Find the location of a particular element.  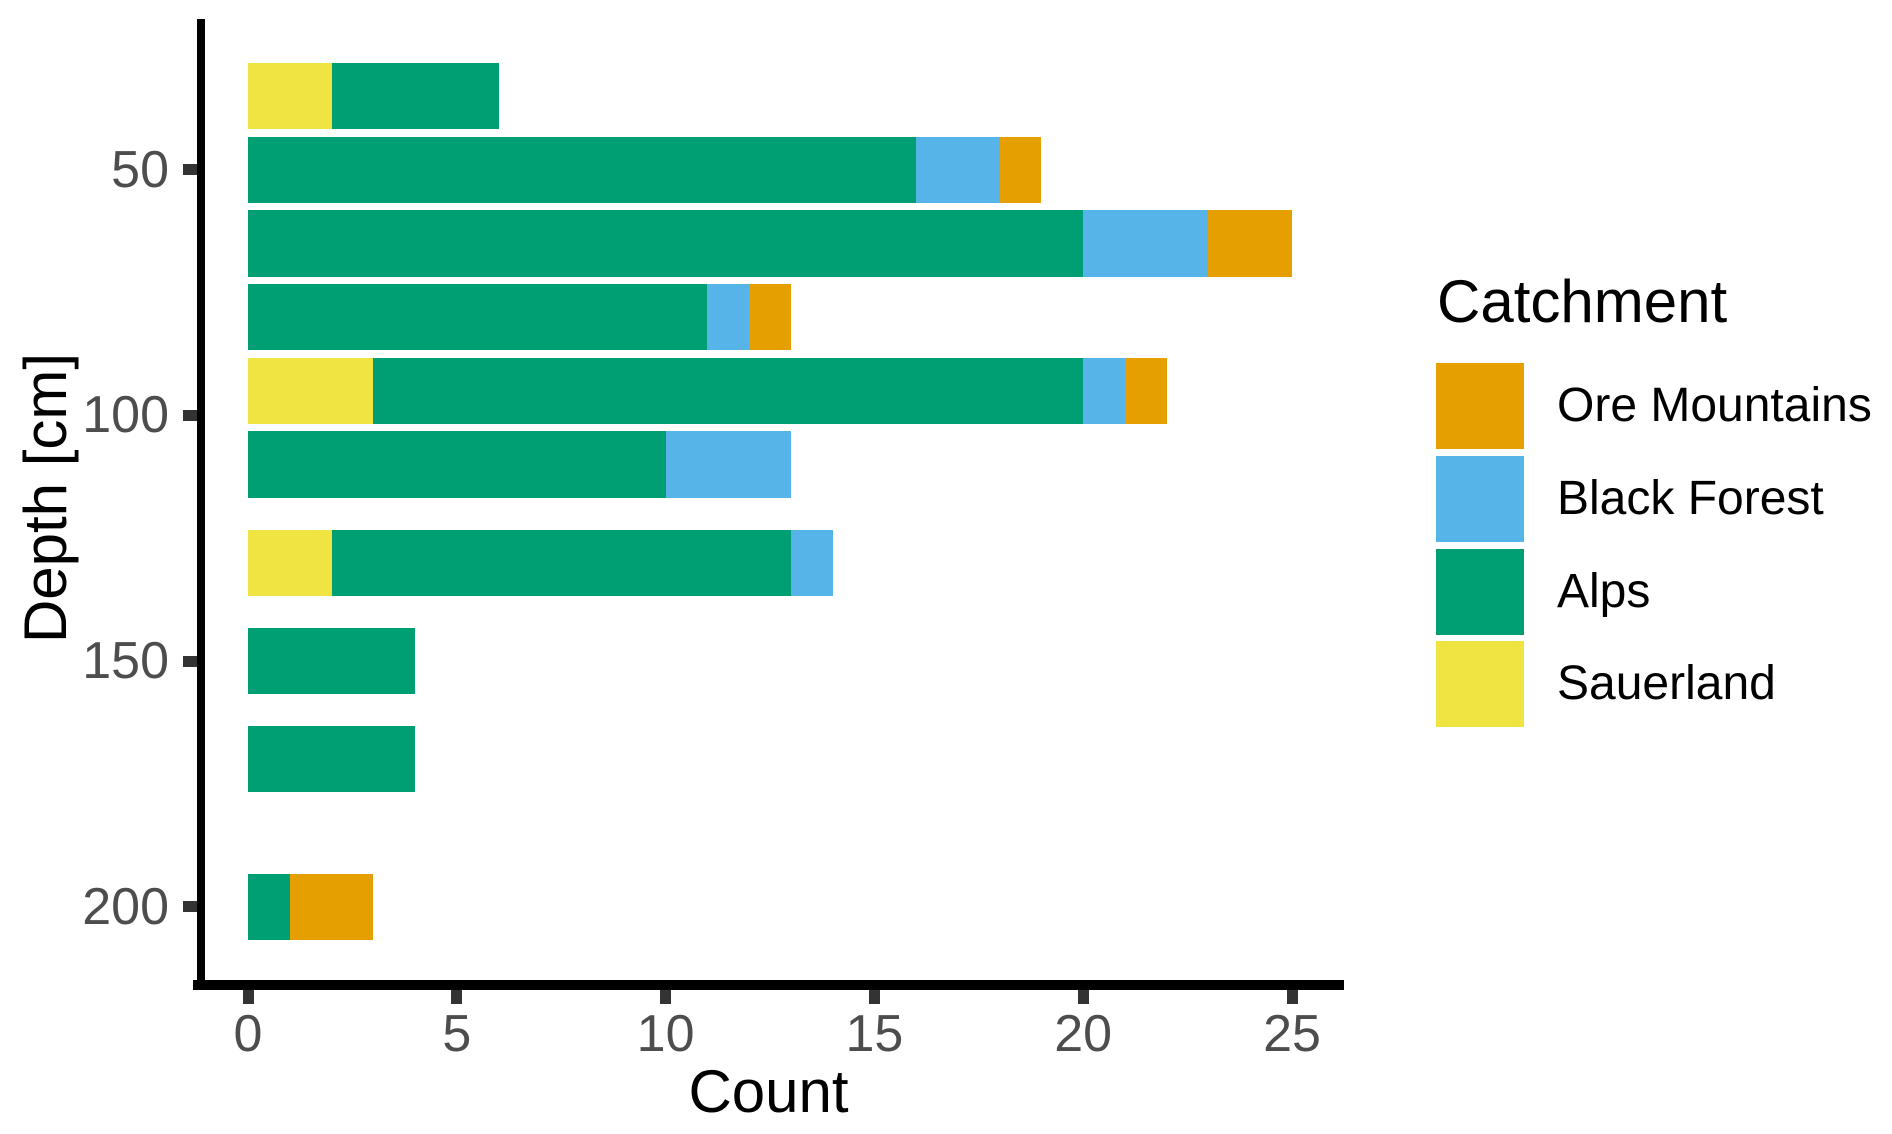

x-tick-label: 15 is located at coordinates (874, 1034).